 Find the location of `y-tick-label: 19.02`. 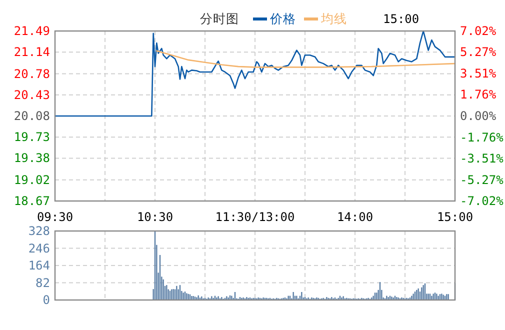

y-tick-label: 19.02 is located at coordinates (32, 179).